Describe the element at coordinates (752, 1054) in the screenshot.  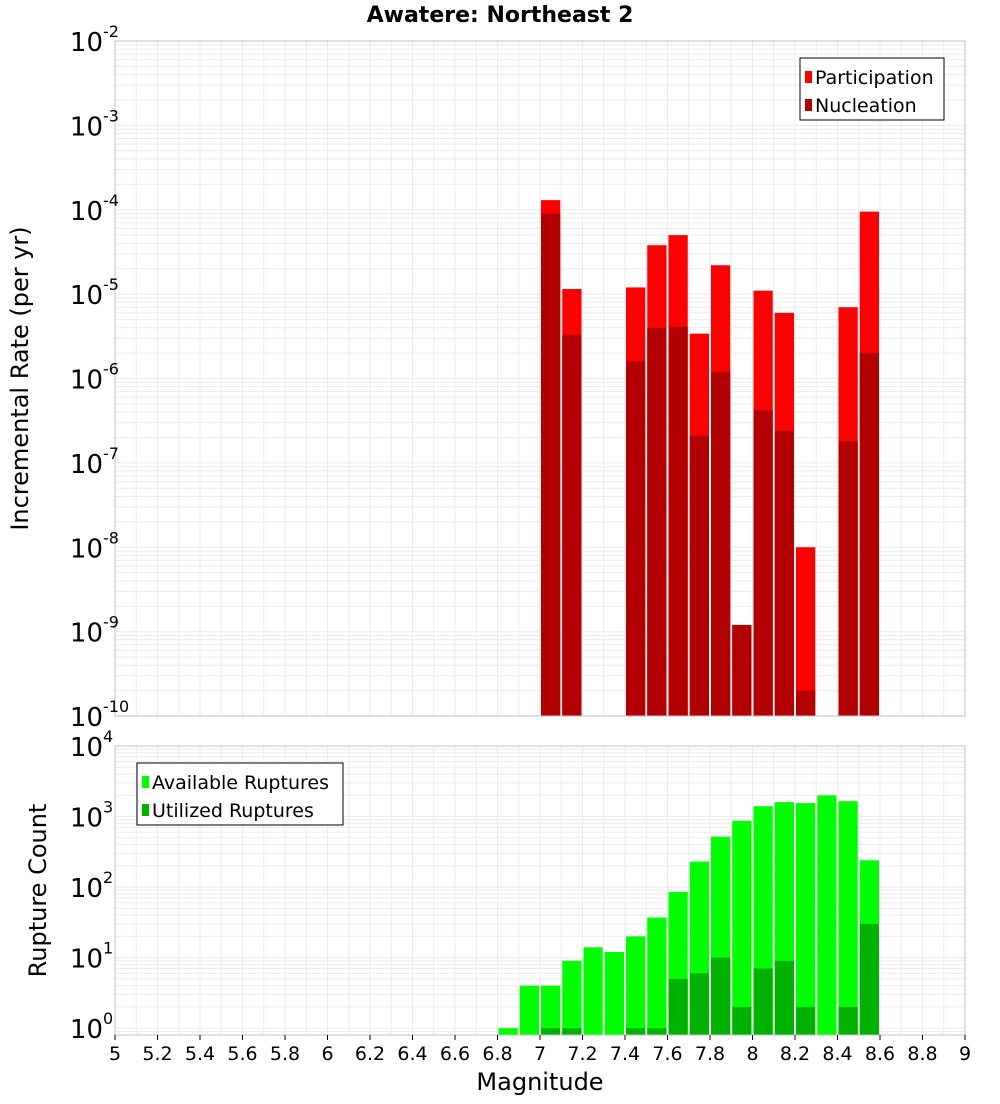
I see `x-tick-label: 8` at that location.